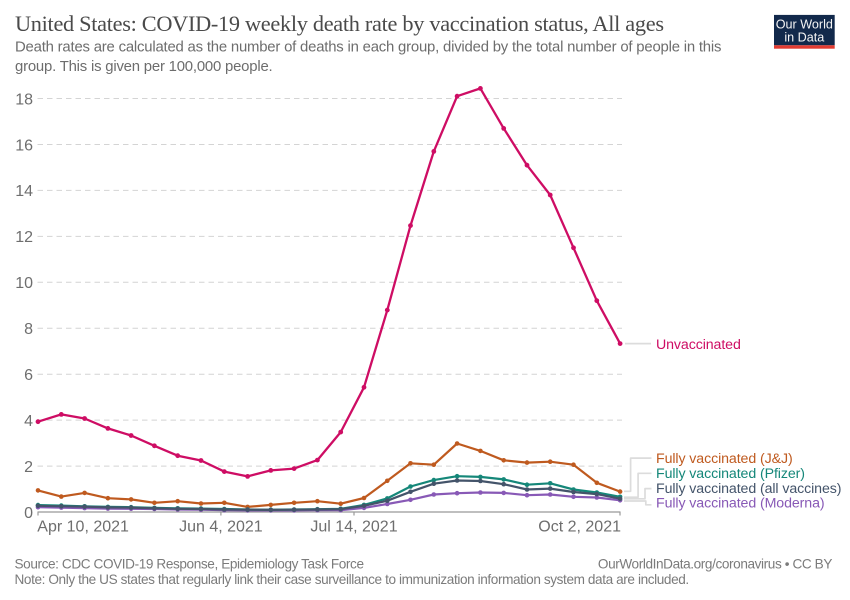 Image resolution: width=850 pixels, height=600 pixels. What do you see at coordinates (28, 467) in the screenshot?
I see `svg-text: 2` at bounding box center [28, 467].